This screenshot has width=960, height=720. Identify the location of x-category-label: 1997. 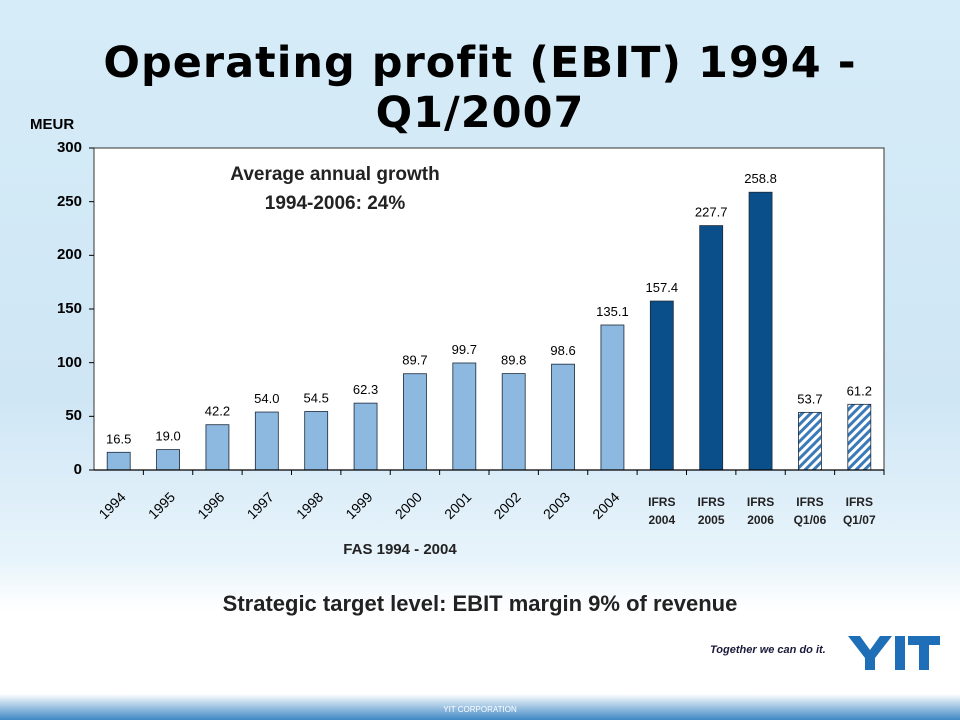
(260, 505).